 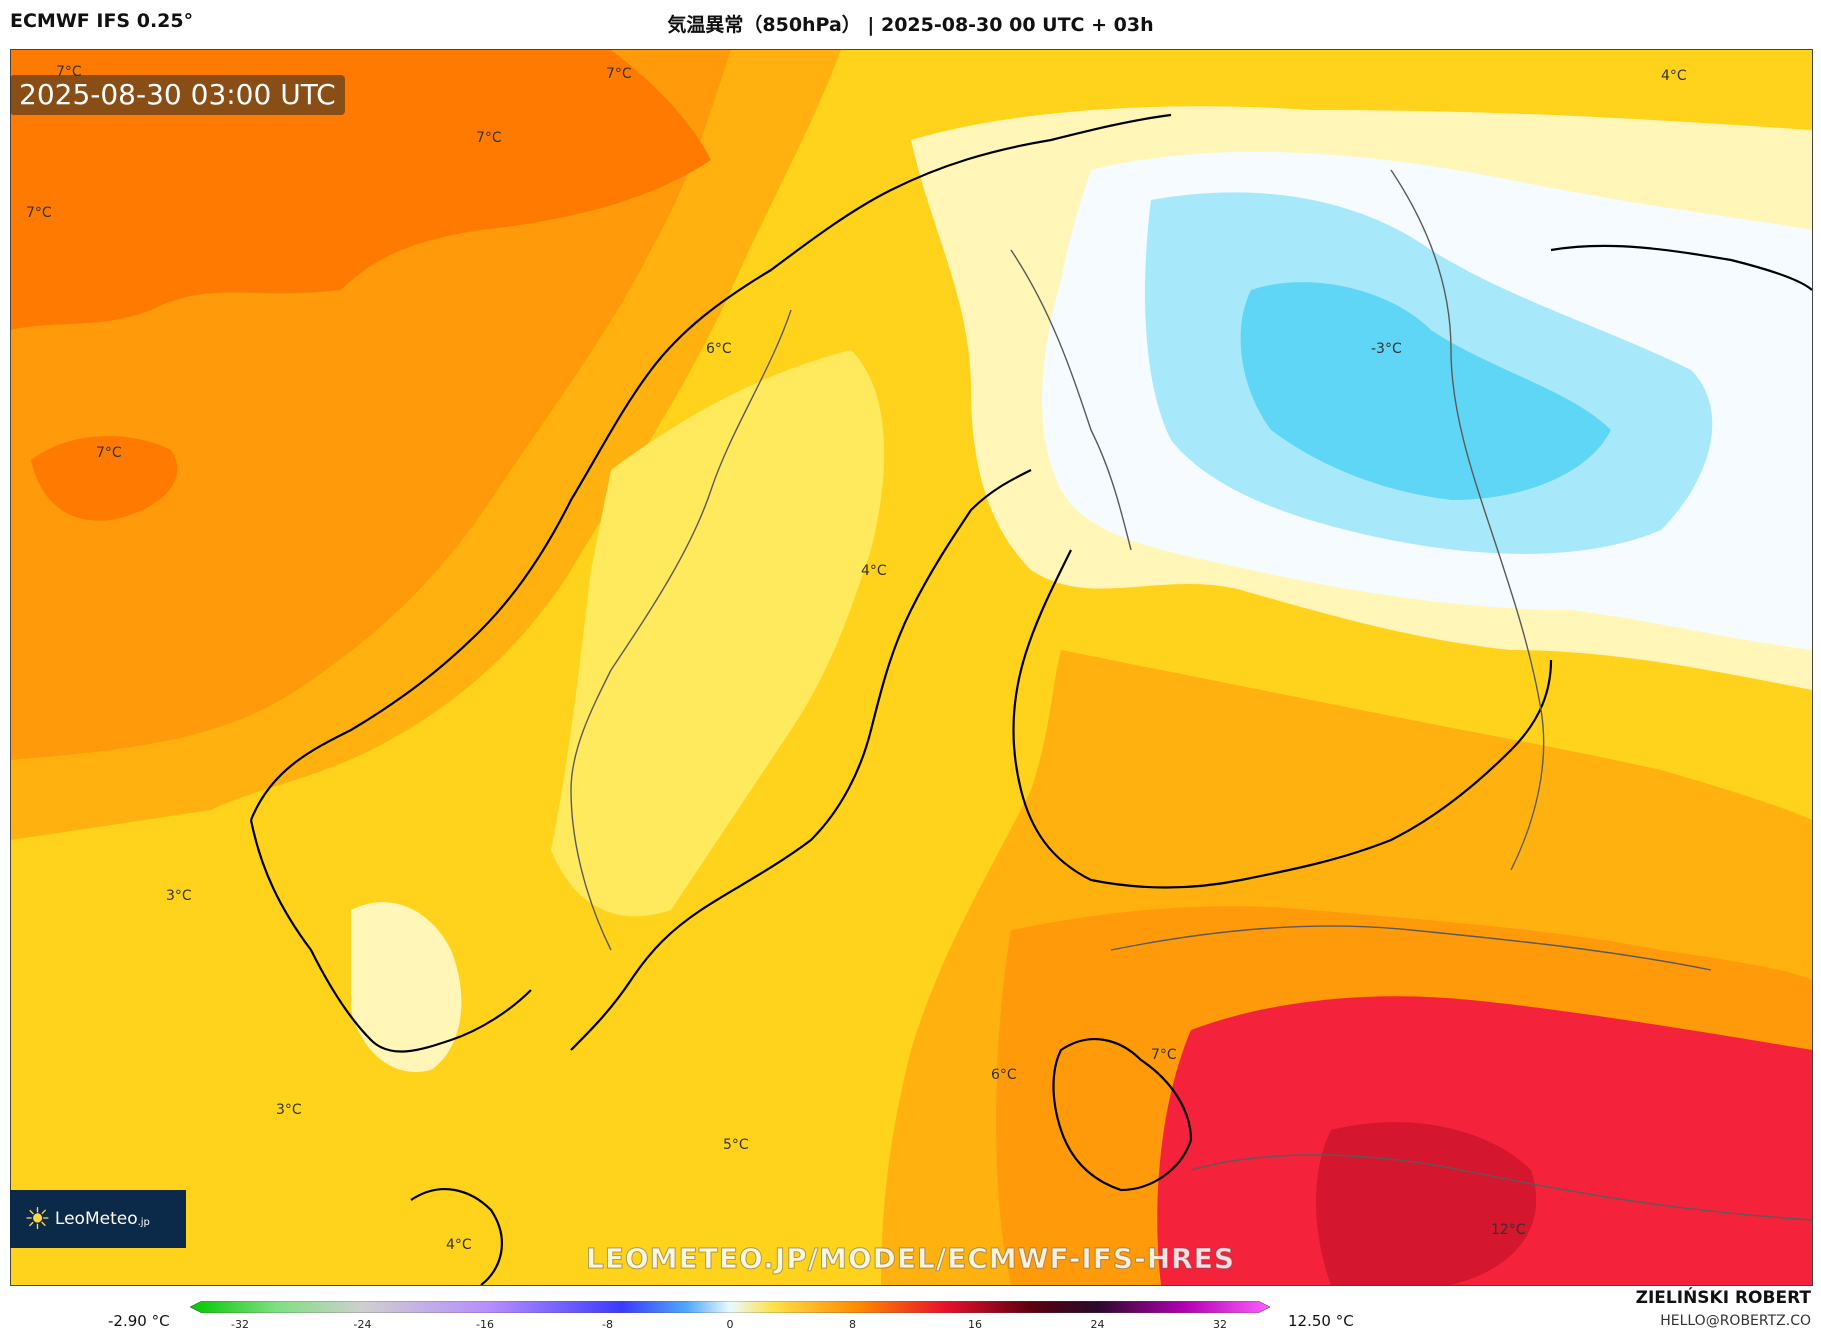 I want to click on logo-suffix: .jp, so click(x=143, y=1222).